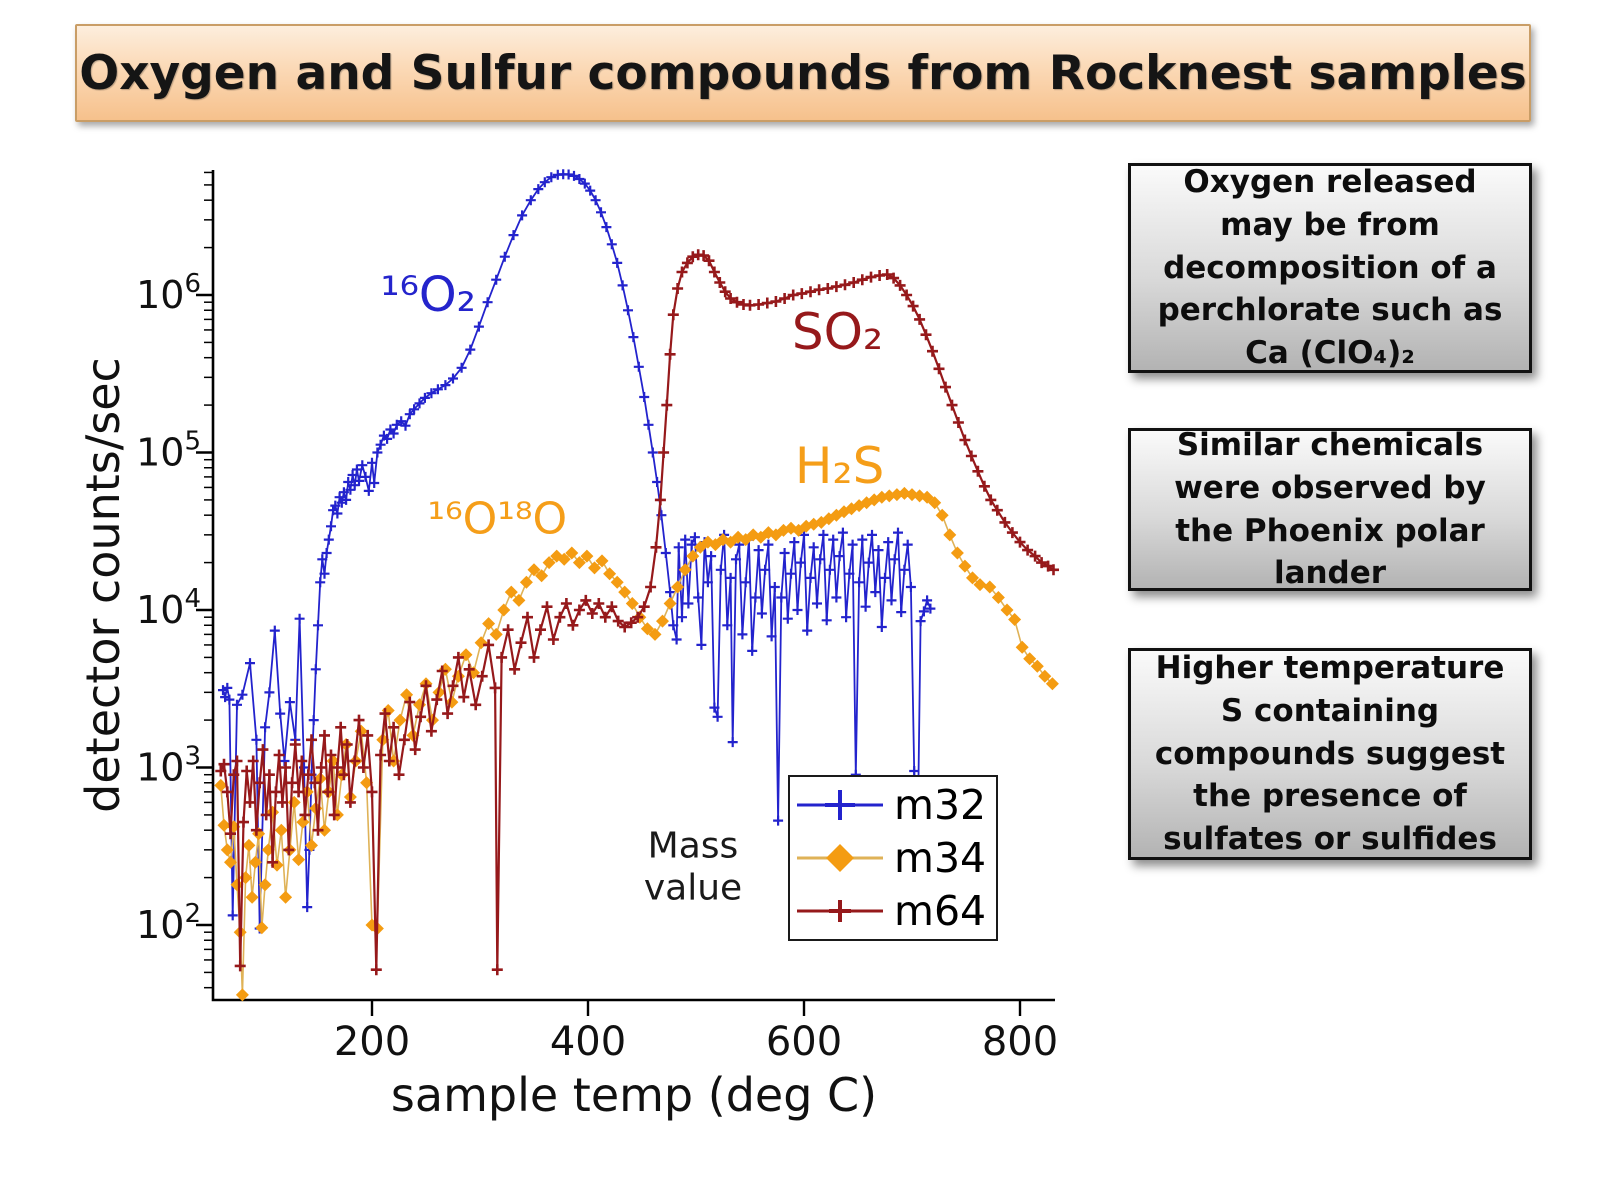  I want to click on legend-label-m34: m34, so click(940, 857).